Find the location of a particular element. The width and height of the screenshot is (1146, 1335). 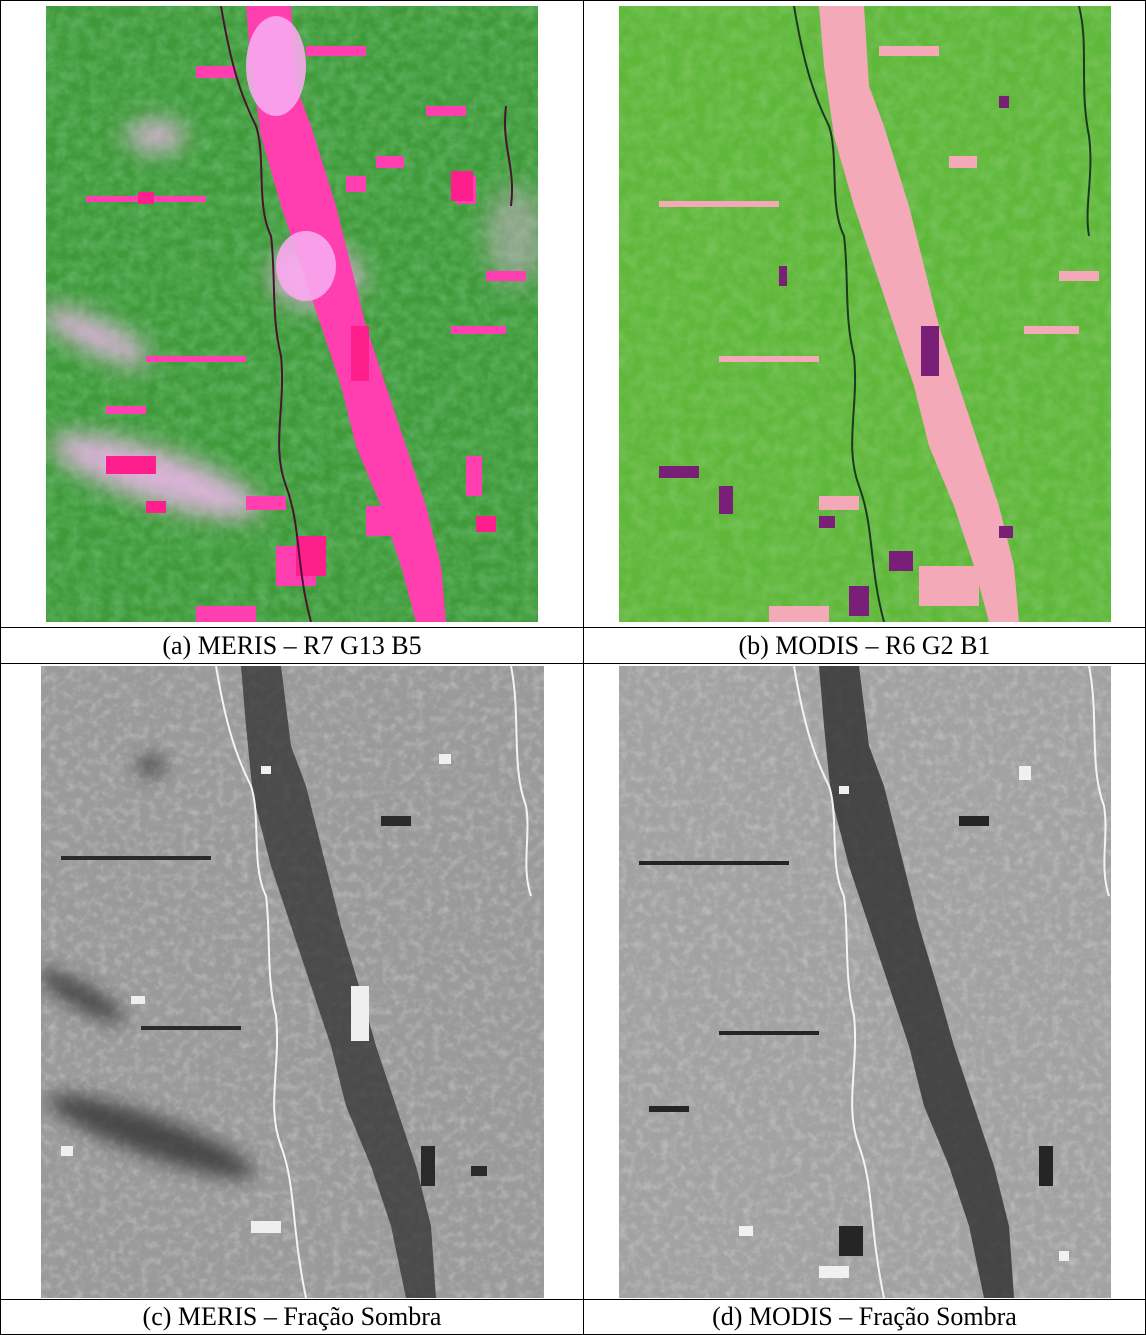

panel-a-caption: (a) MERIS – R7 G13 B5 is located at coordinates (292, 645).